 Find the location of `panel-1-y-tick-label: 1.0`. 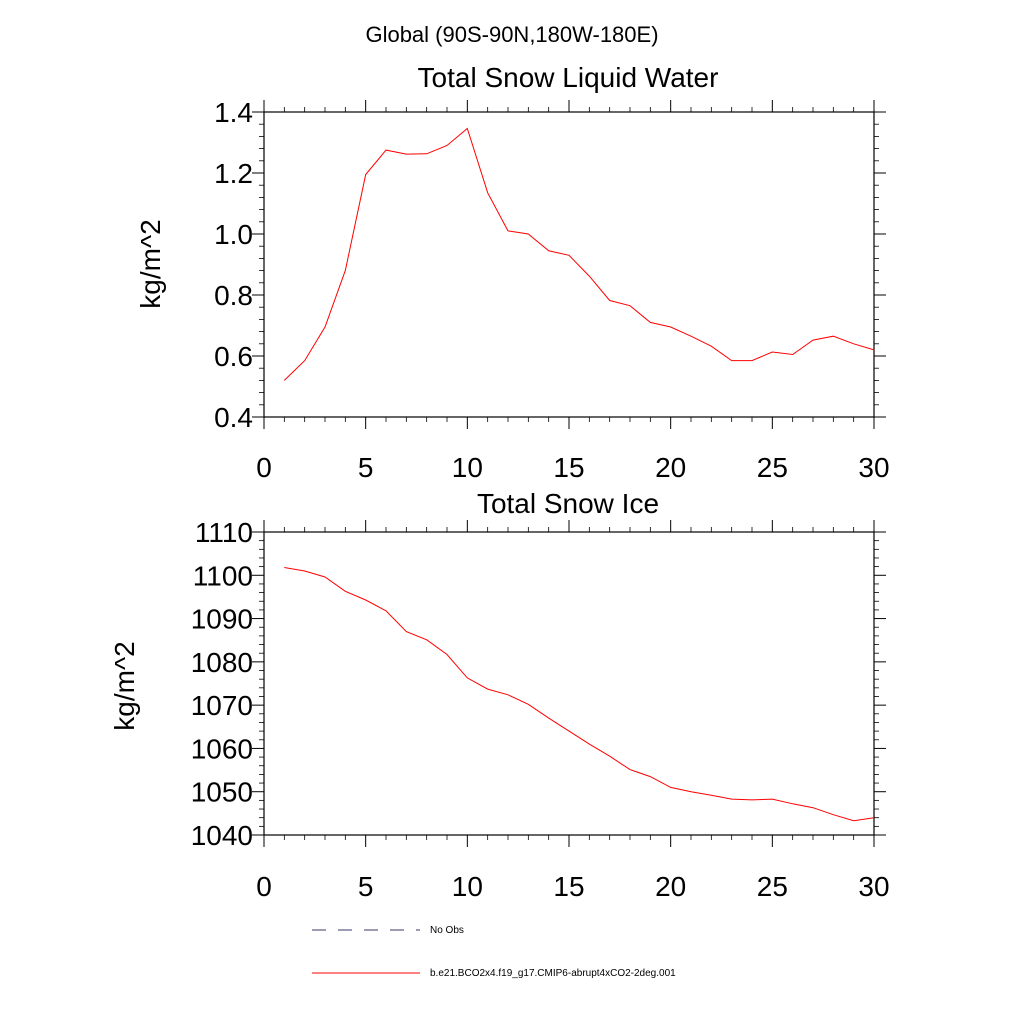

panel-1-y-tick-label: 1.0 is located at coordinates (233, 234).